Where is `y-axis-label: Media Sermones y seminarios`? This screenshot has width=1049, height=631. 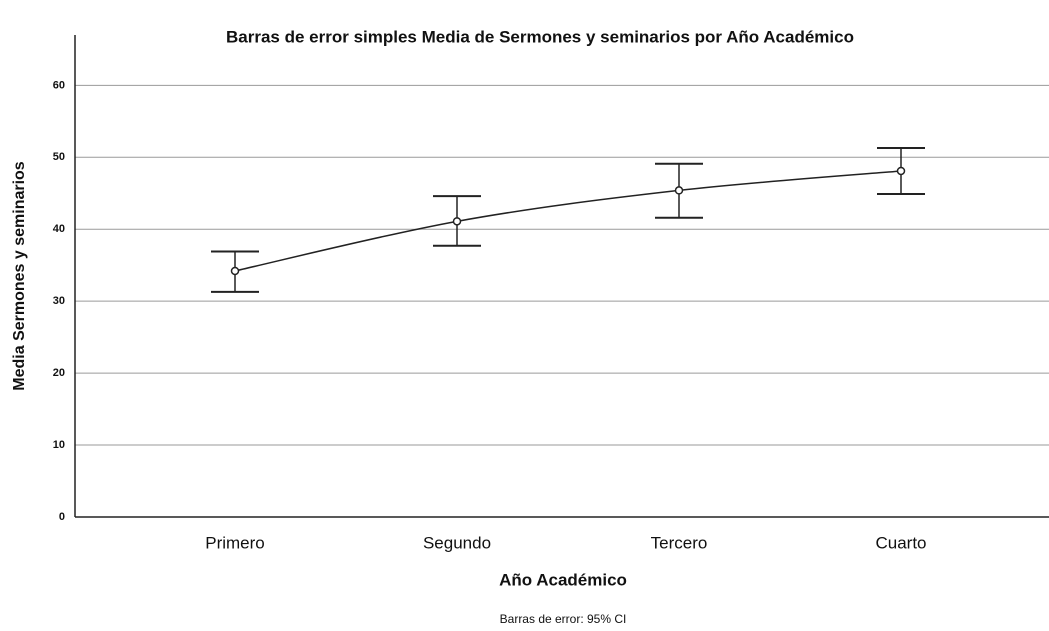
y-axis-label: Media Sermones y seminarios is located at coordinates (19, 276).